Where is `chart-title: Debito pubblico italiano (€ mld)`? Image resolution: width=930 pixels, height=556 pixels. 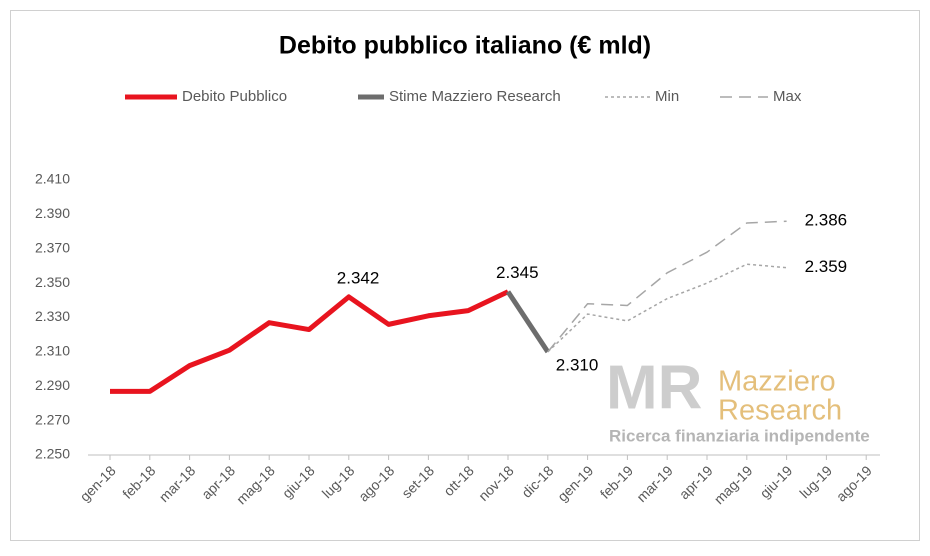 chart-title: Debito pubblico italiano (€ mld) is located at coordinates (465, 46).